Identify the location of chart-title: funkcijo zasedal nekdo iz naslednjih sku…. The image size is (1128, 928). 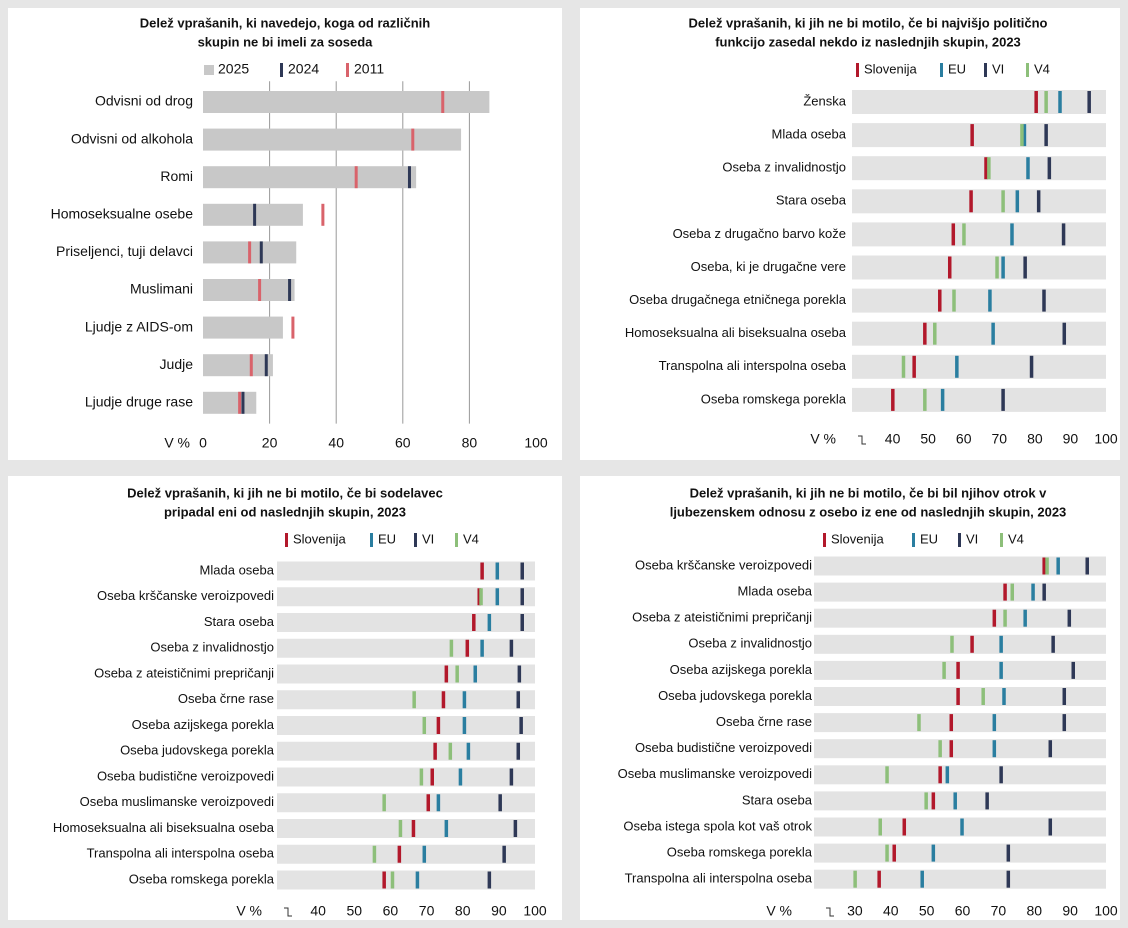
(868, 41).